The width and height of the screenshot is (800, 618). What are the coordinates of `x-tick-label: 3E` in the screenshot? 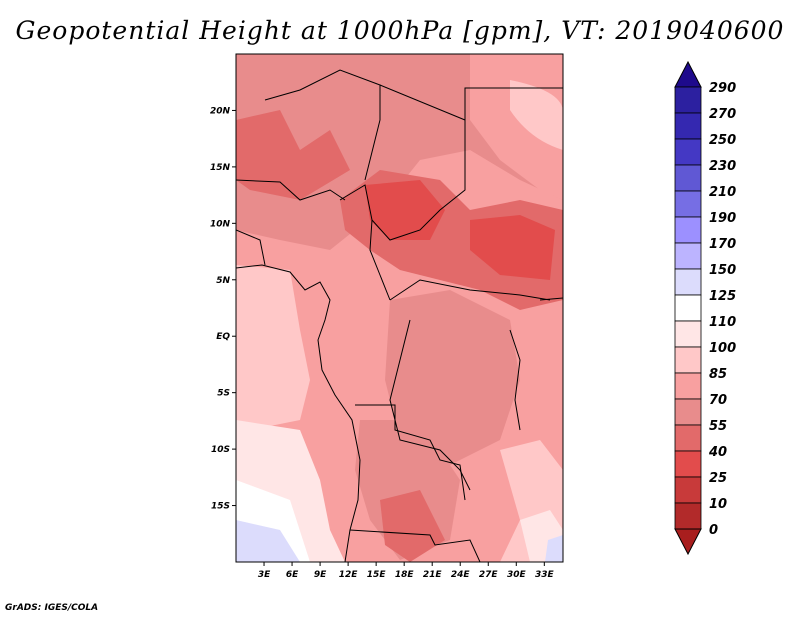 It's located at (264, 575).